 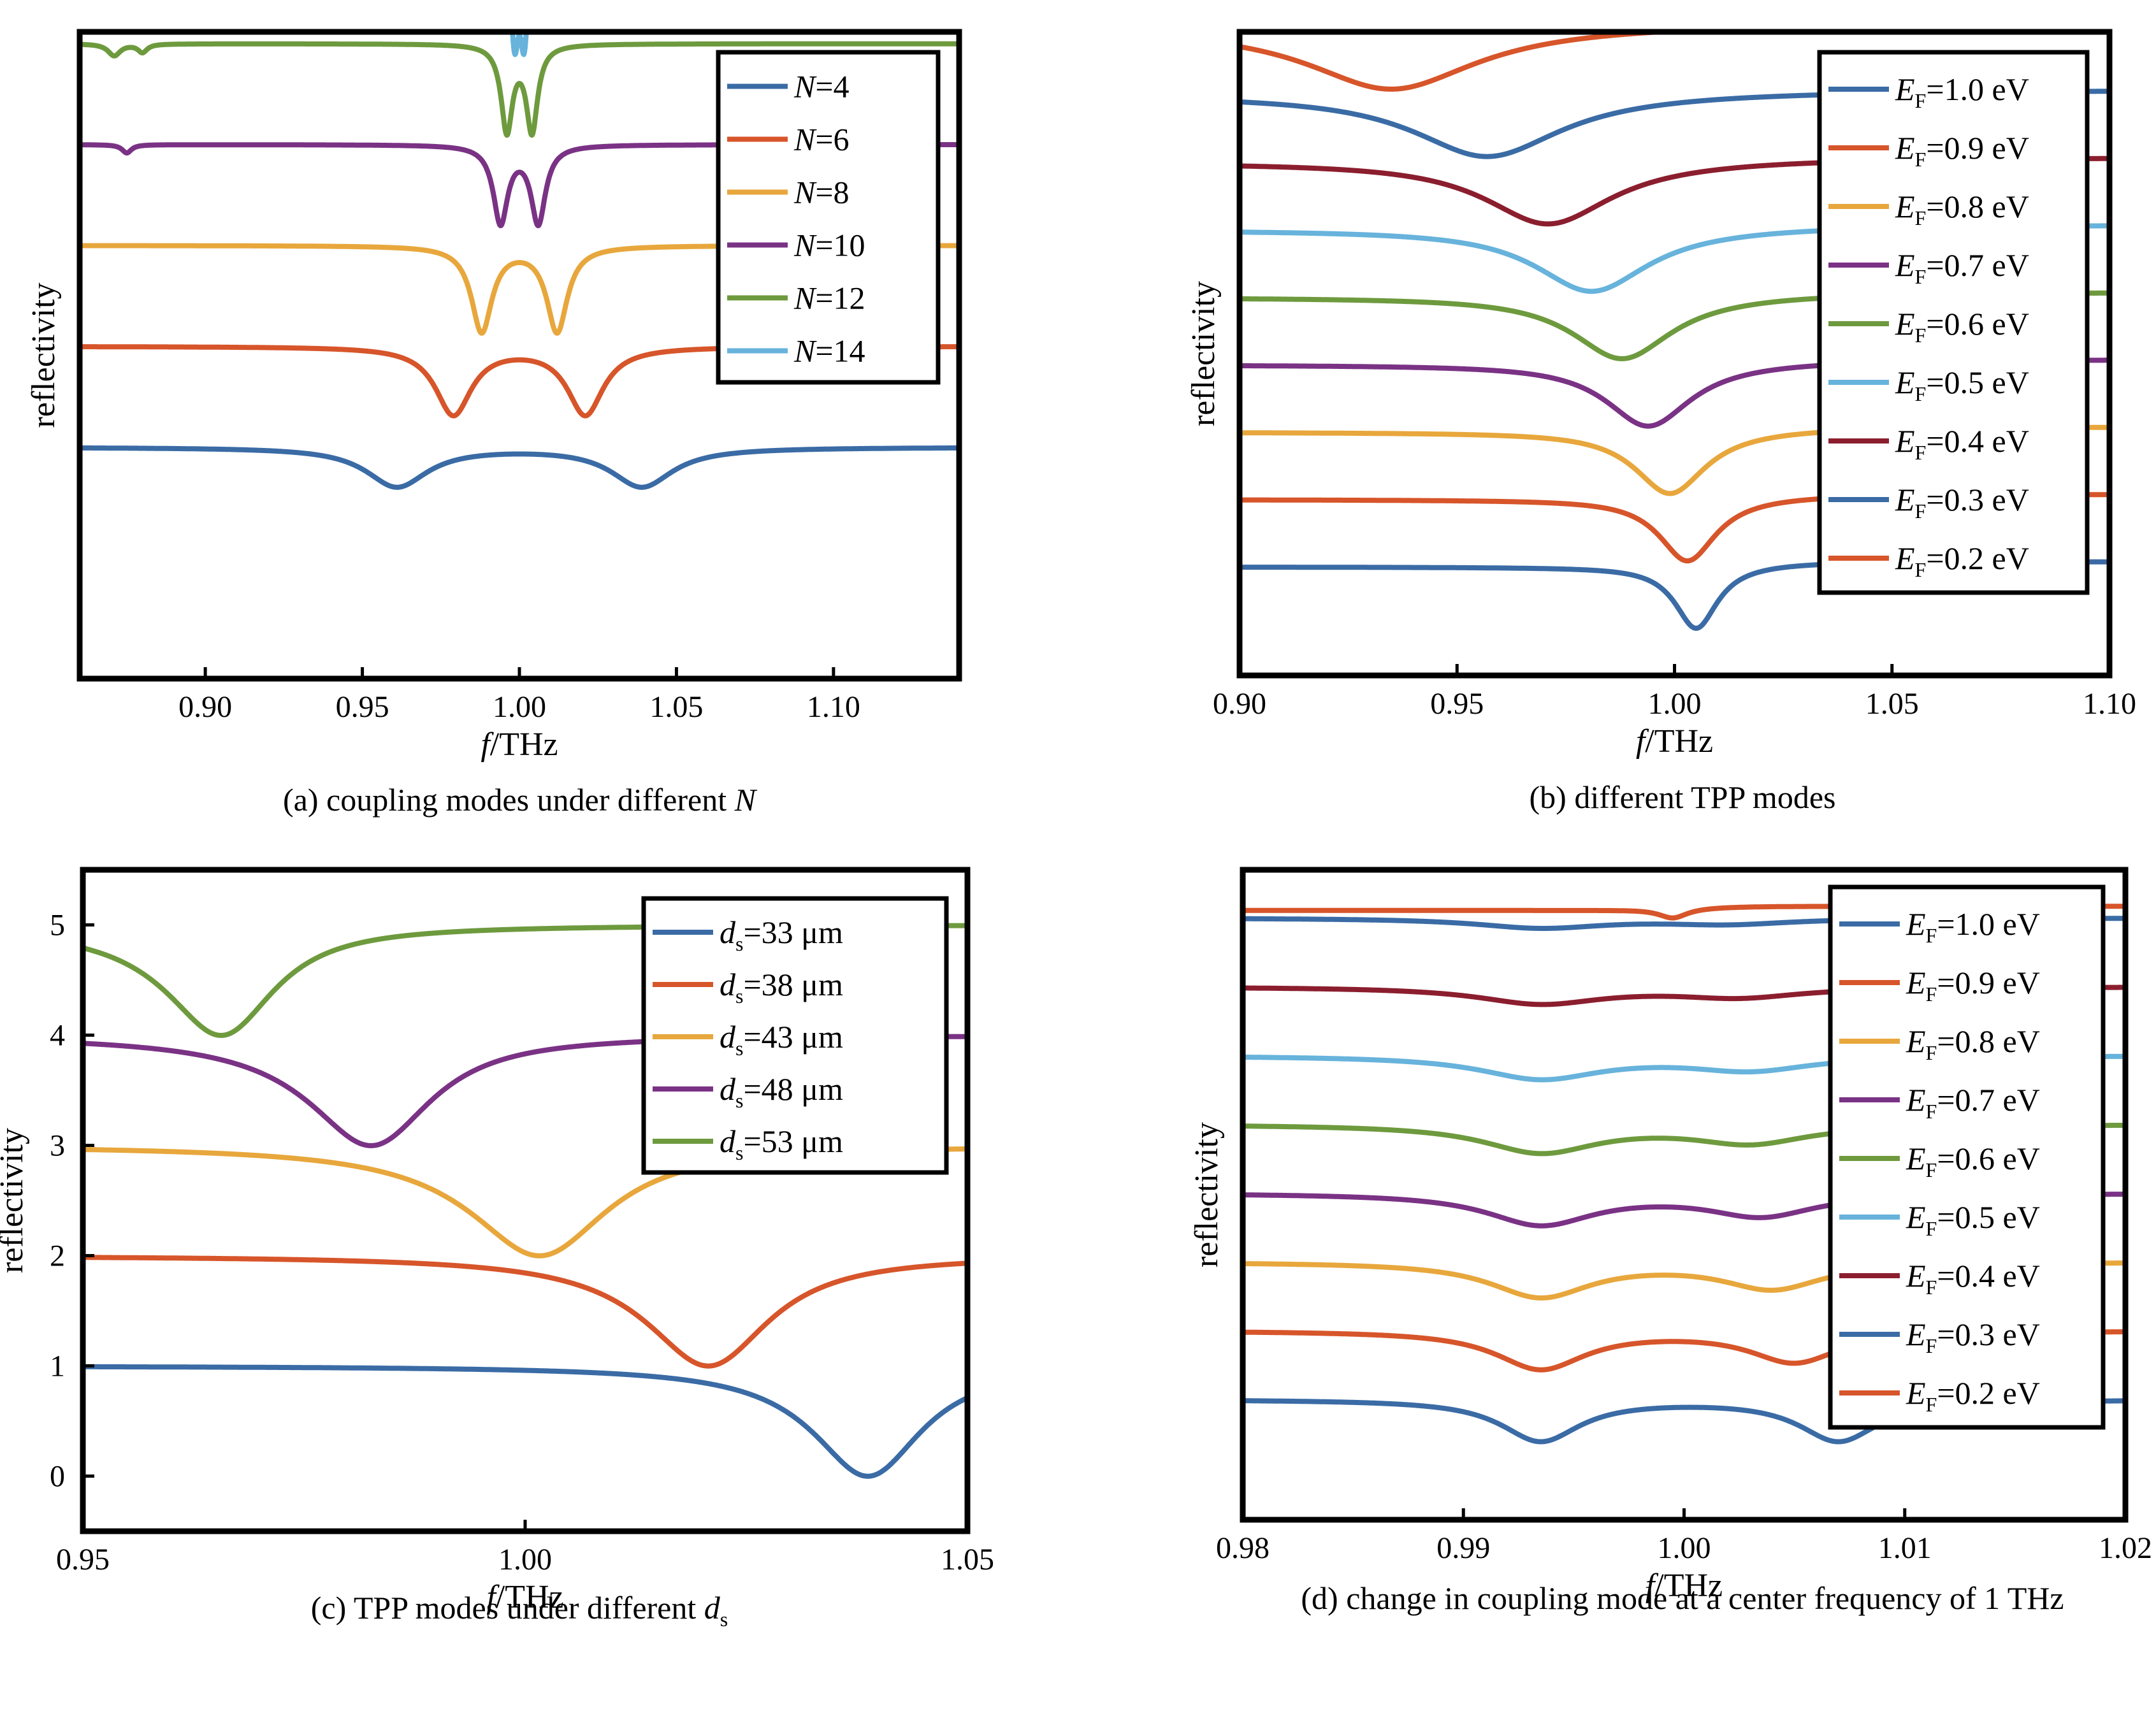 What do you see at coordinates (782, 934) in the screenshot?
I see `legend-entry: ds=33 μm` at bounding box center [782, 934].